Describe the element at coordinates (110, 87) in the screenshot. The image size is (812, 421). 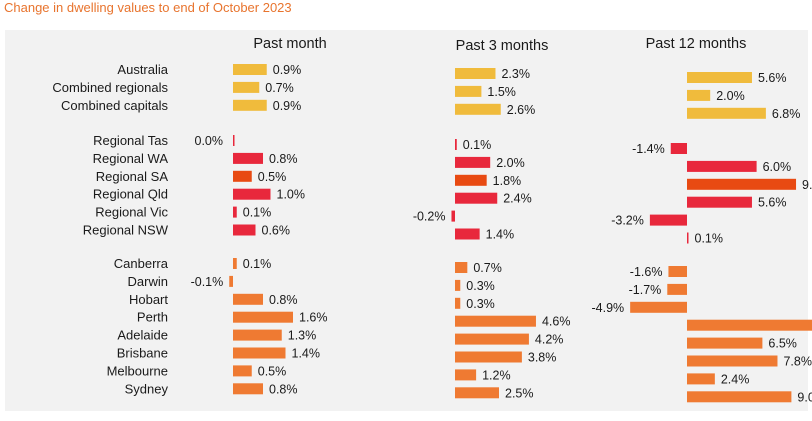
I see `category-label-combined-regionals: Combined regionals` at that location.